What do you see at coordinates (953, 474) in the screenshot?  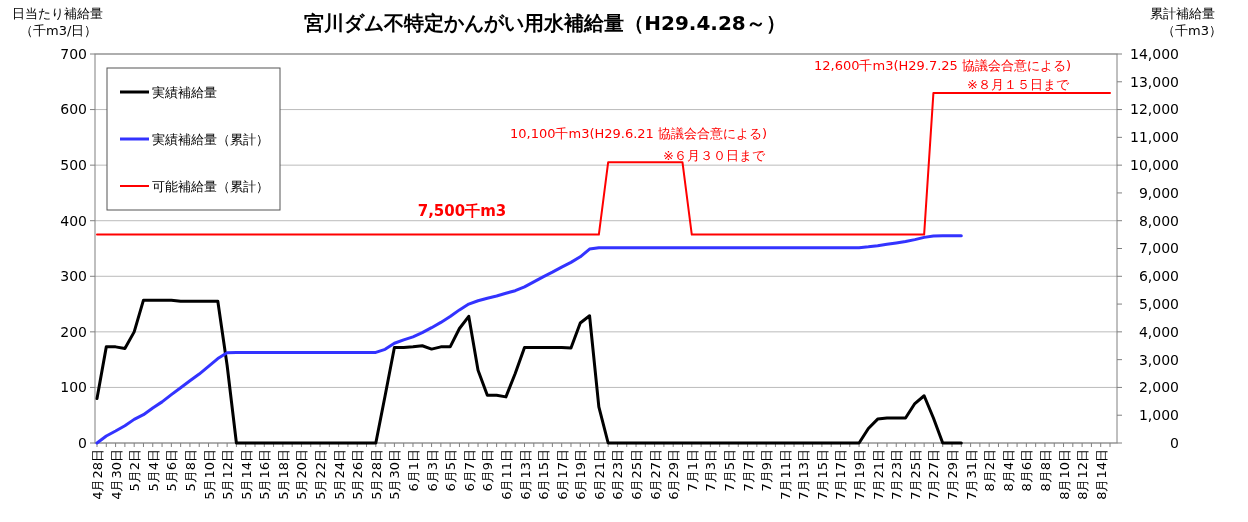 I see `x-tick-label: 7月29日` at bounding box center [953, 474].